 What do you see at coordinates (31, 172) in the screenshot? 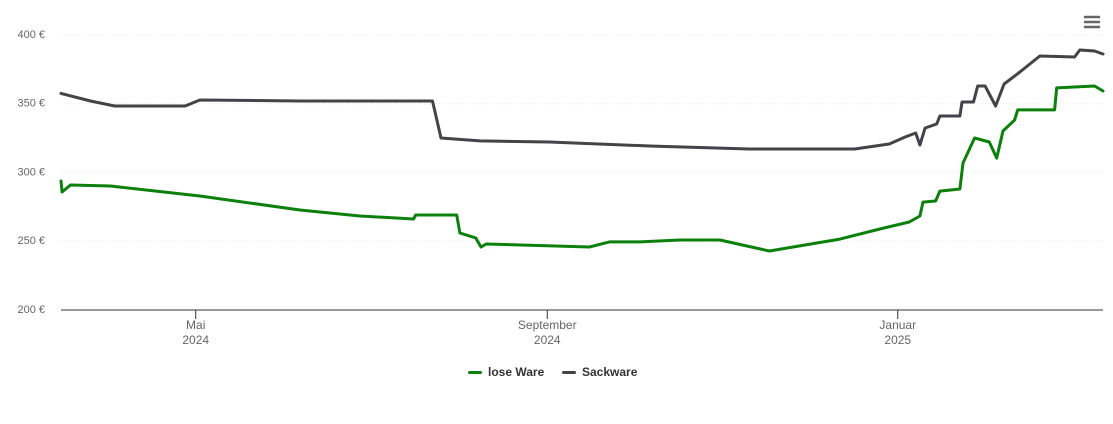
I see `y-tick-label: 300 €` at bounding box center [31, 172].